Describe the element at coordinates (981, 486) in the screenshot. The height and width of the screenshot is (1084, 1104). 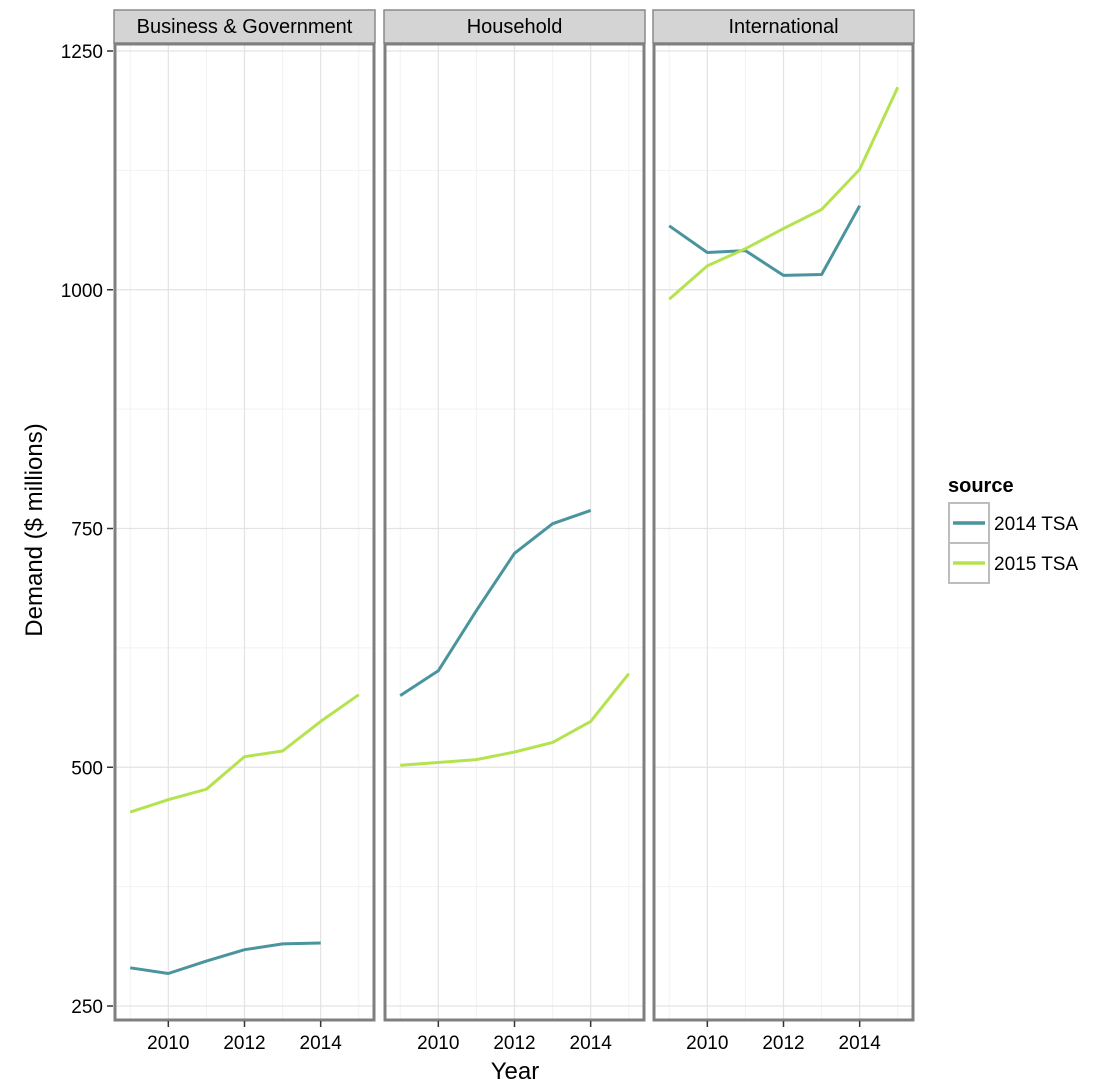
I see `legend-title: source` at that location.